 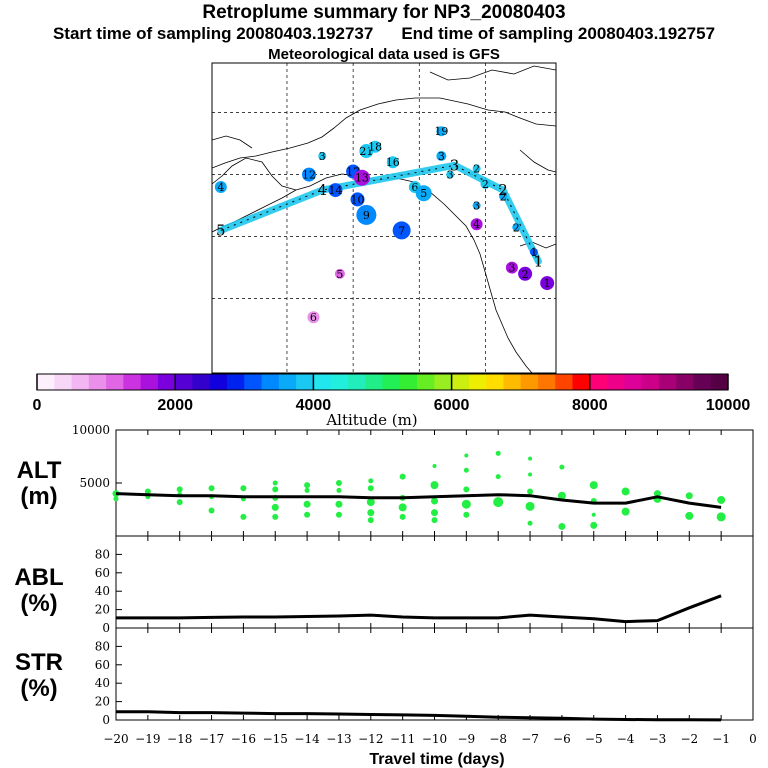 What do you see at coordinates (658, 739) in the screenshot?
I see `x-tick-label: −3` at bounding box center [658, 739].